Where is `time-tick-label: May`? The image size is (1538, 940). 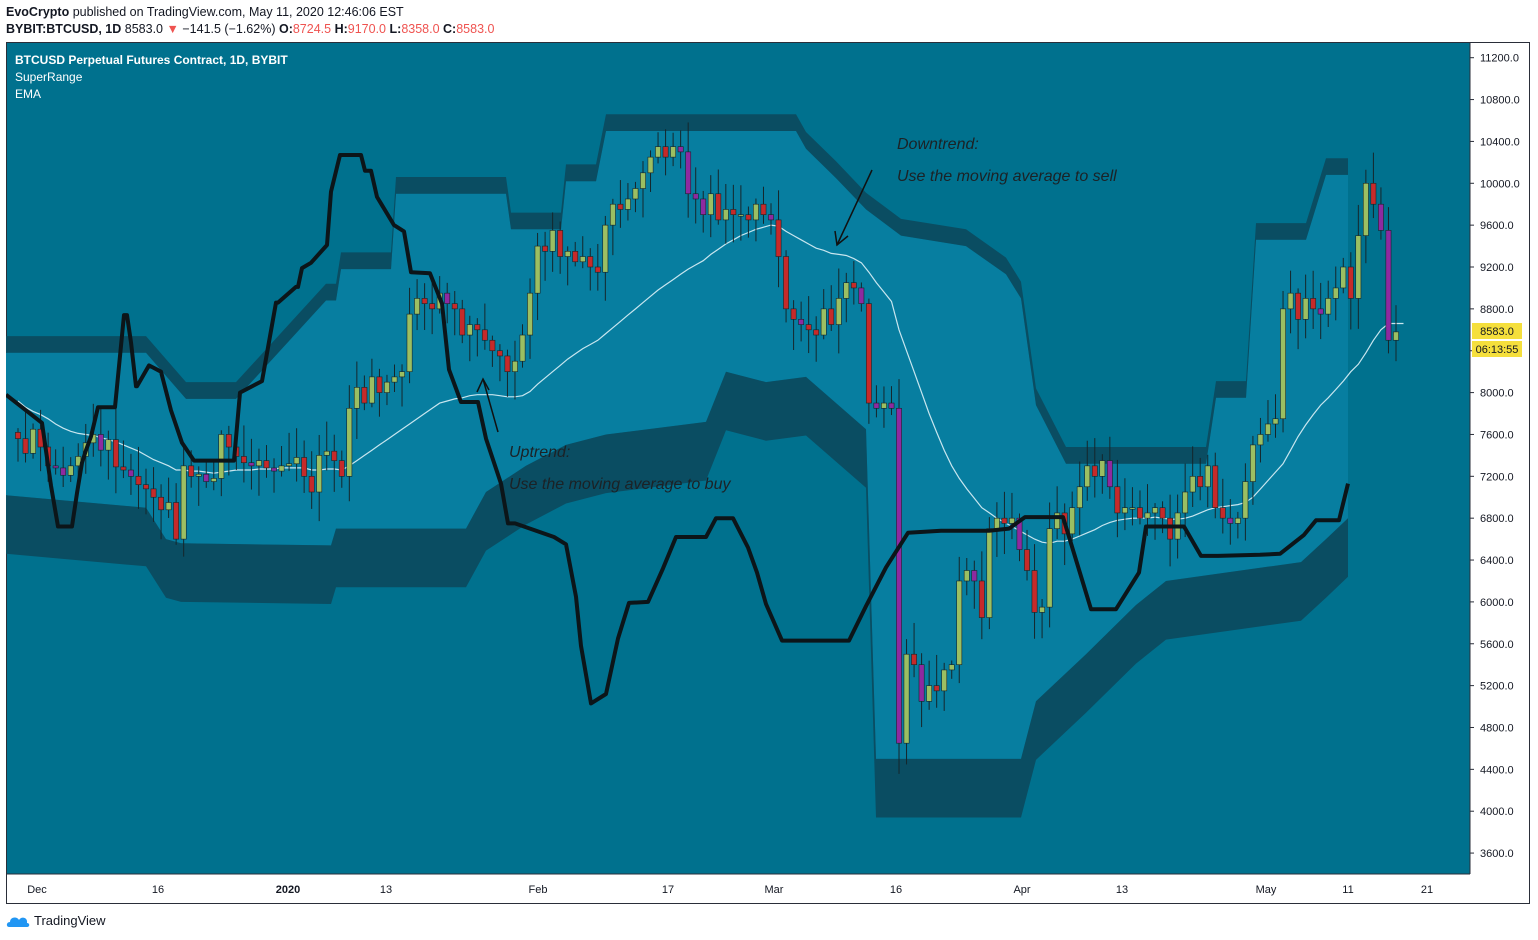 time-tick-label: May is located at coordinates (1266, 890).